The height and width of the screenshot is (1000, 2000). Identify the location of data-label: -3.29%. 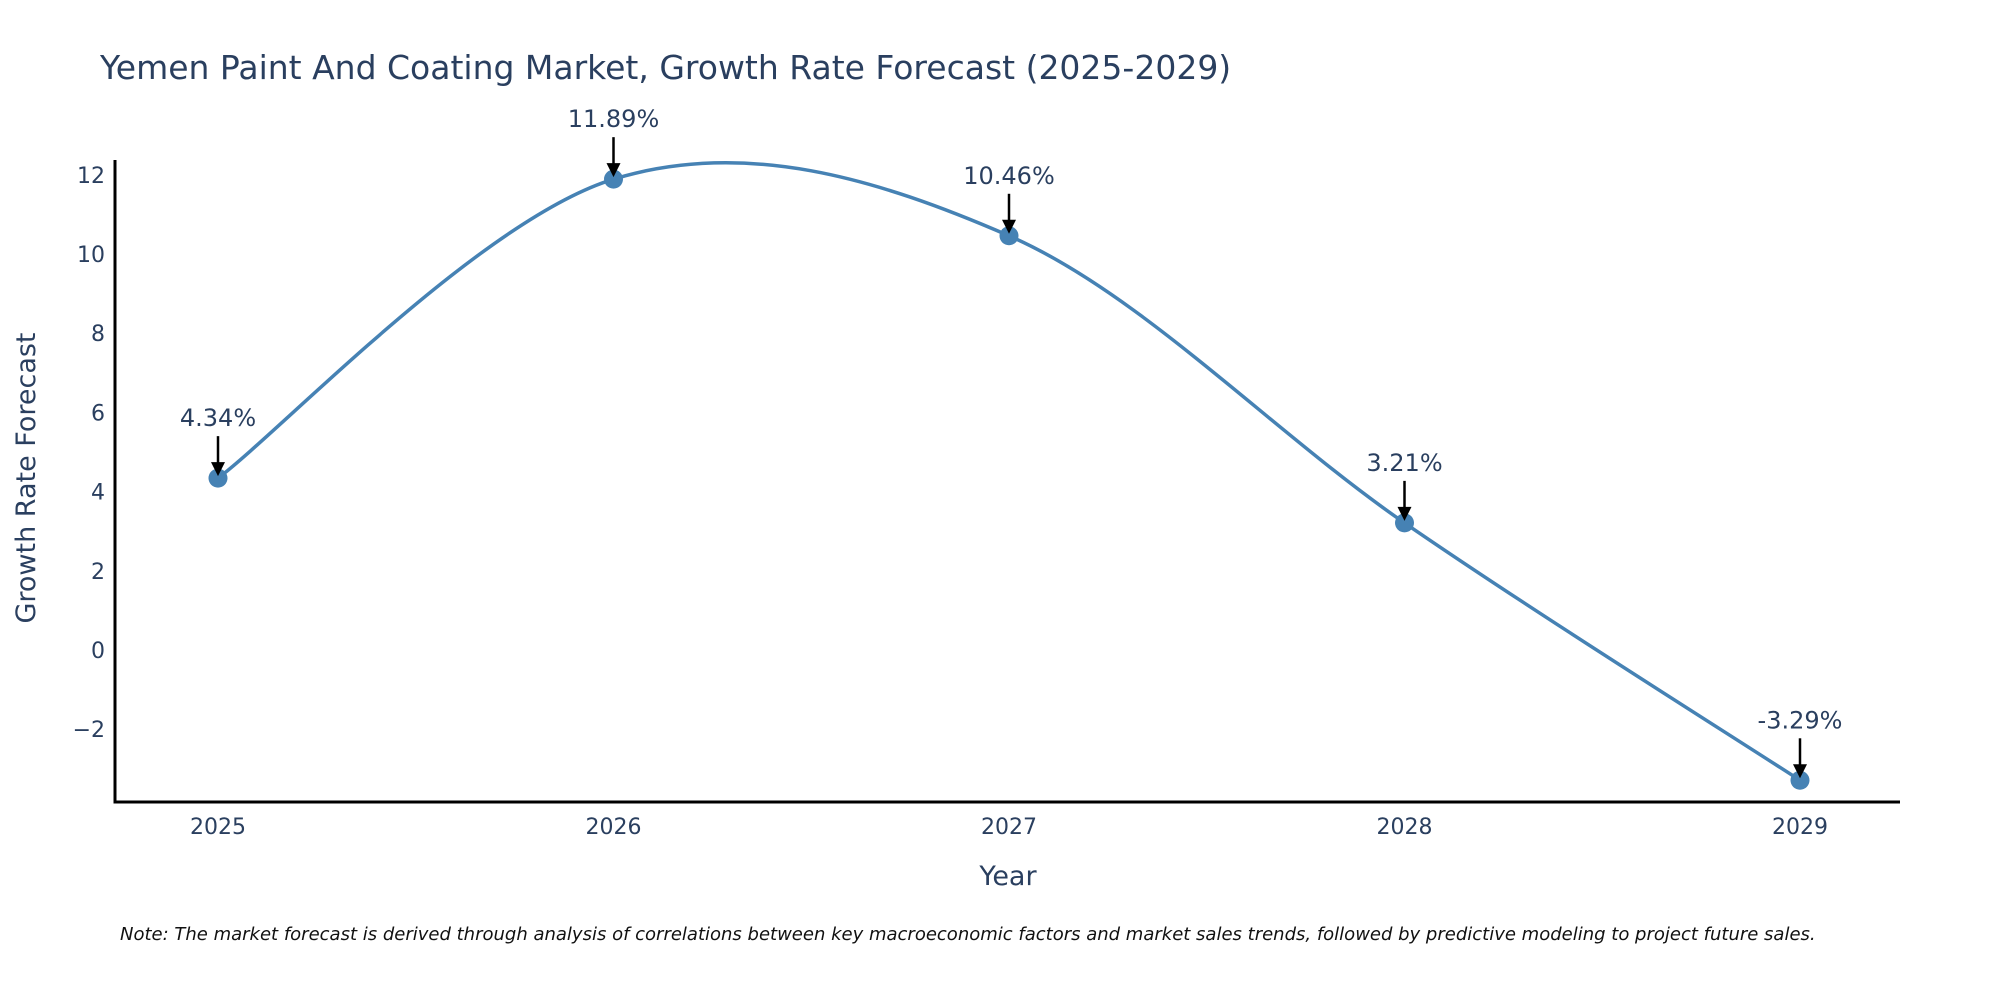
(1800, 720).